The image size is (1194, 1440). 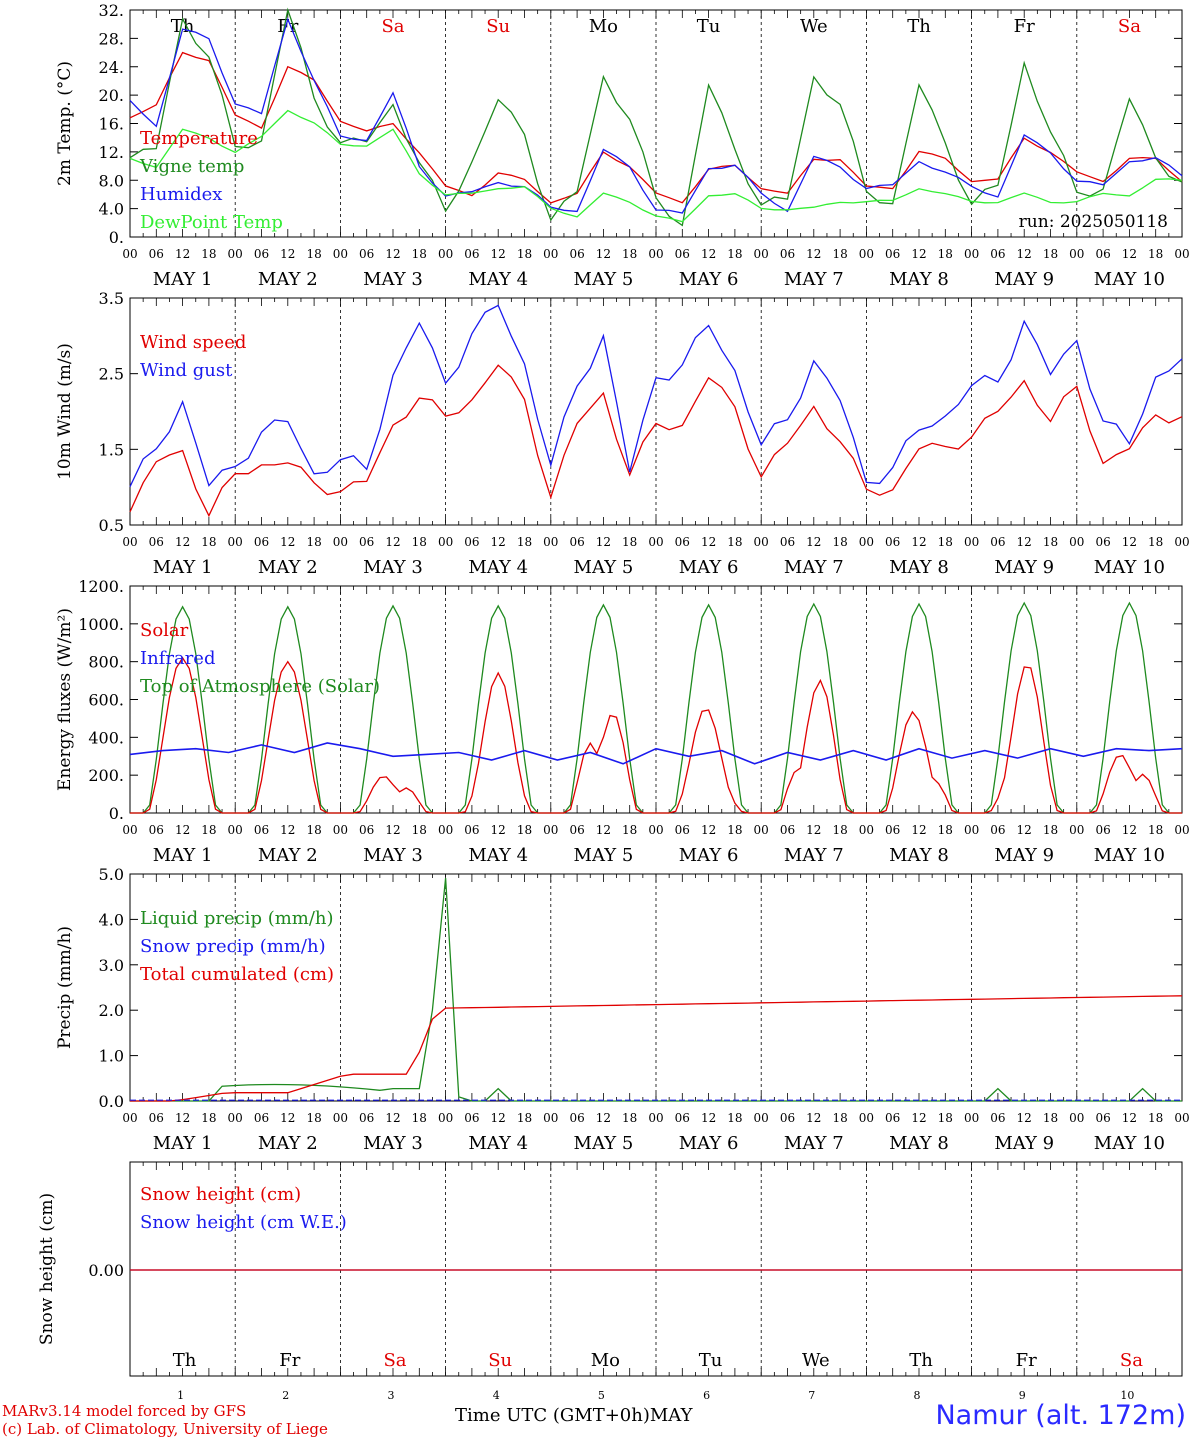 What do you see at coordinates (111, 1101) in the screenshot?
I see `y-tick-label: 0.0` at bounding box center [111, 1101].